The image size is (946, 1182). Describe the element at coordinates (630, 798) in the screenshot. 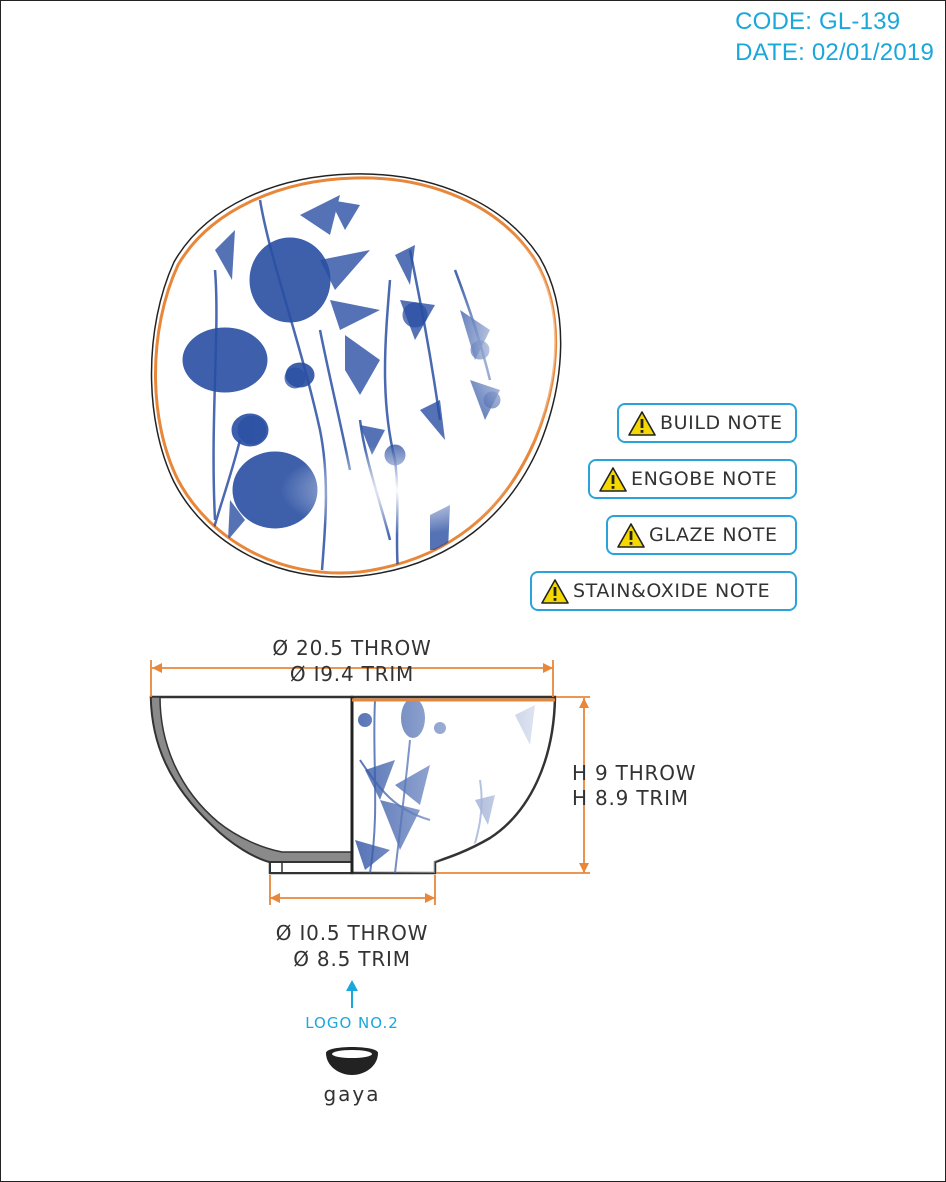

I see `height-trim: H 8.9 TRIM` at that location.